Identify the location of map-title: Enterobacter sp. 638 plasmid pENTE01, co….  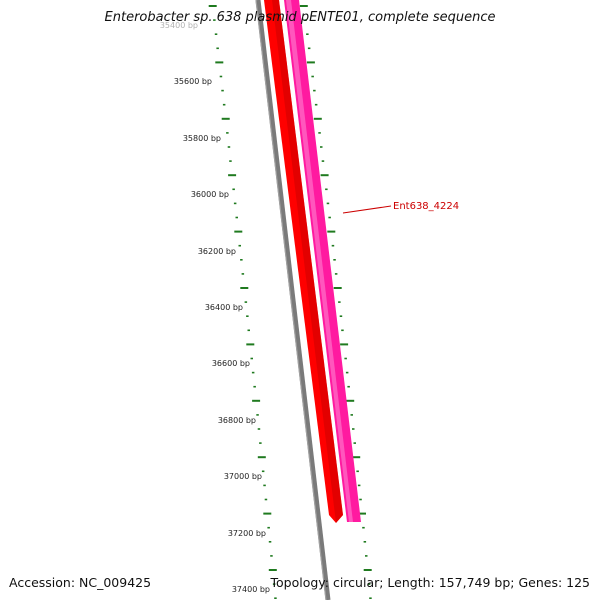
(300, 17).